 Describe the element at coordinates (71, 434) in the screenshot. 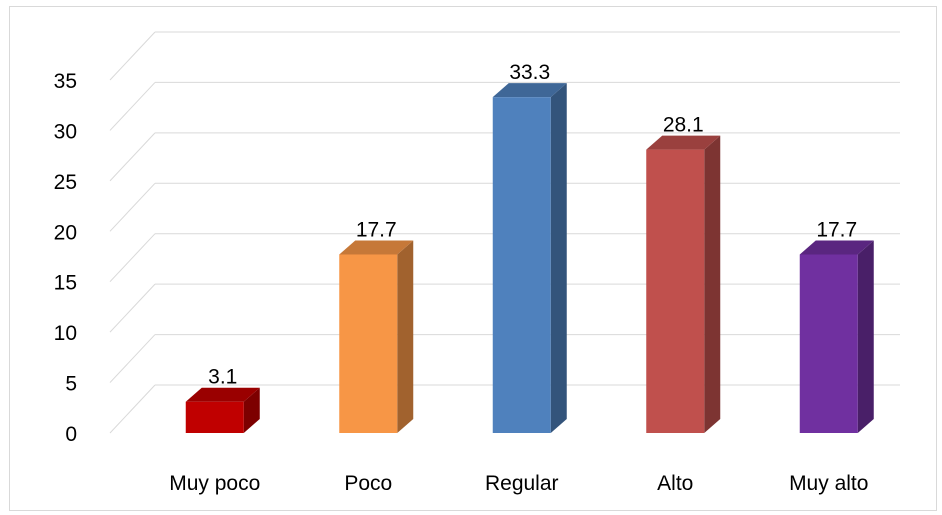

I see `y-tick-label: 0` at that location.